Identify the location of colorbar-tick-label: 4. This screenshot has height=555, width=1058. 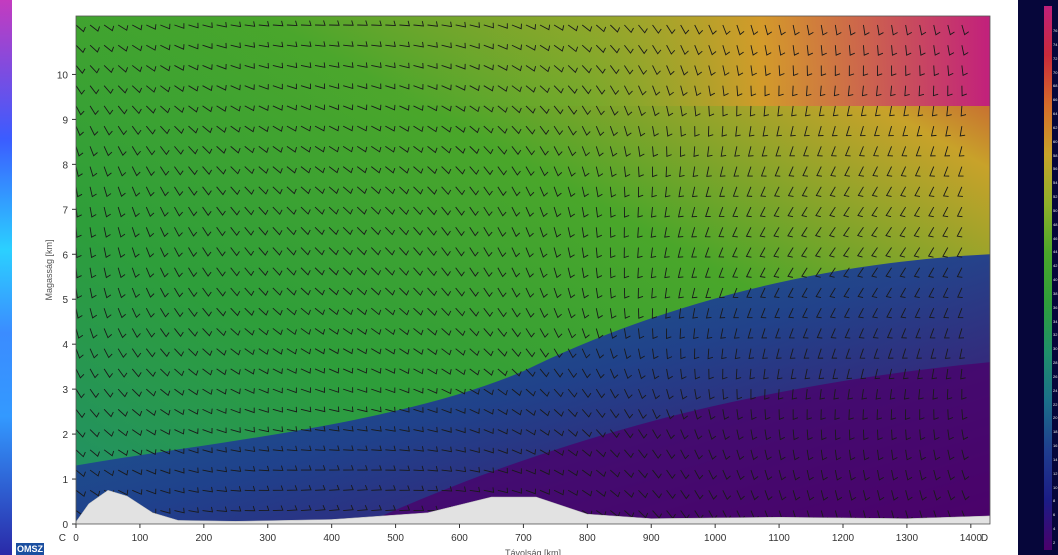
(1054, 529).